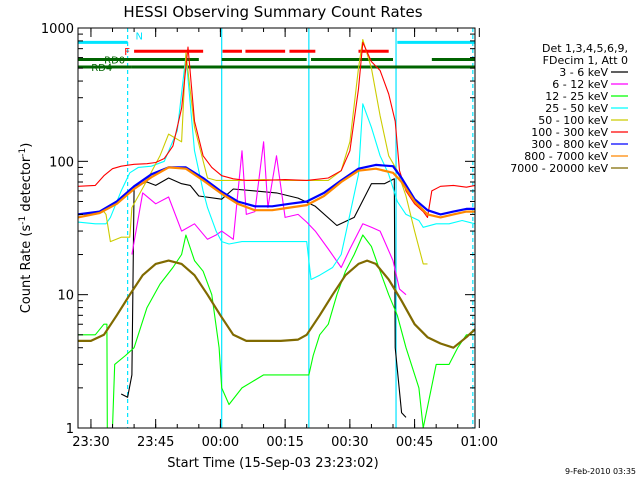 The height and width of the screenshot is (484, 640). What do you see at coordinates (566, 156) in the screenshot?
I see `legend-label-800-7000-kev: 800 - 7000 keV` at bounding box center [566, 156].